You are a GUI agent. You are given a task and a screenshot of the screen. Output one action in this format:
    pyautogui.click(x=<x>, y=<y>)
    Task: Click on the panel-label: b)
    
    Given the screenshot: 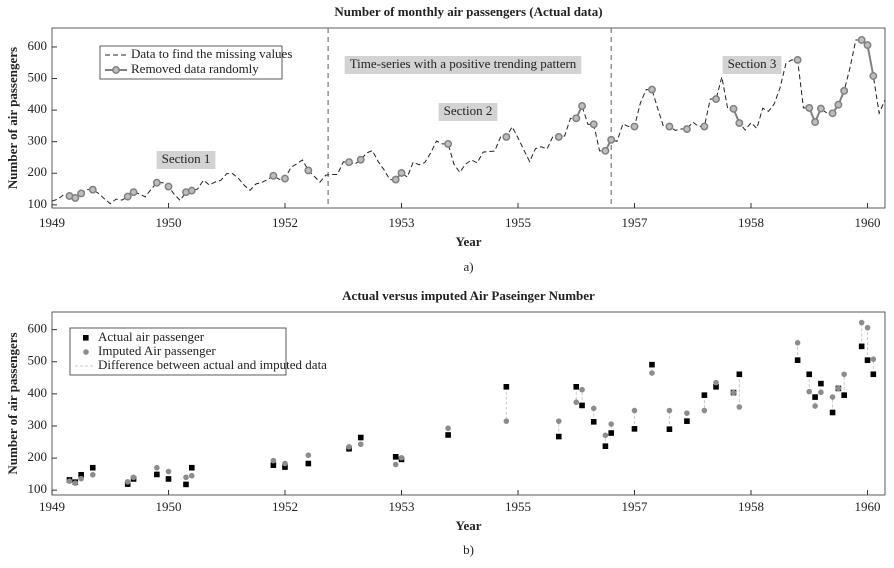 What is the action you would take?
    pyautogui.click(x=468, y=549)
    